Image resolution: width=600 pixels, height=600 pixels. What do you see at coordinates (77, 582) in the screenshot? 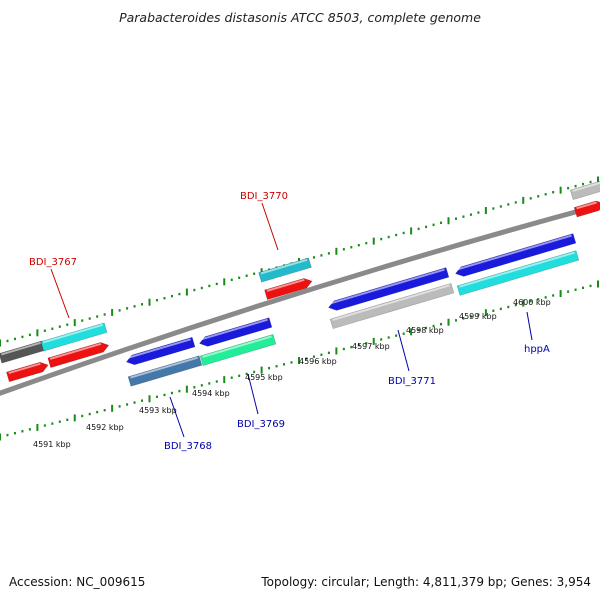
I see `accession-text: Accession: NC_009615` at bounding box center [77, 582].